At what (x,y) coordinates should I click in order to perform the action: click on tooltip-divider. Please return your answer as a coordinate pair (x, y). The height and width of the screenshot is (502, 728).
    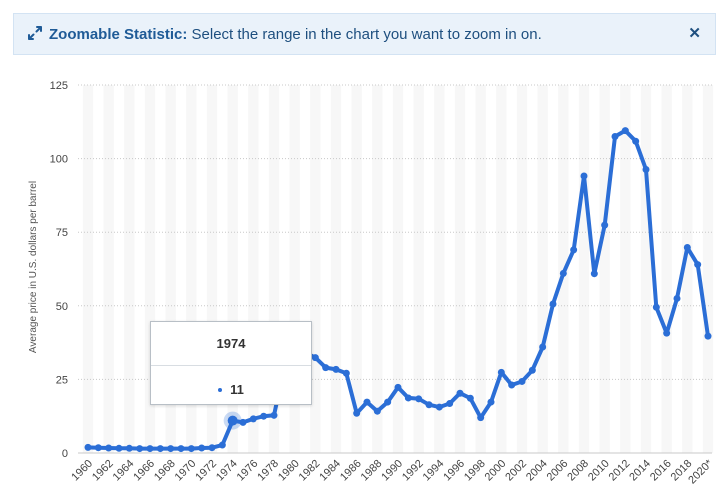
    Looking at the image, I should click on (231, 365).